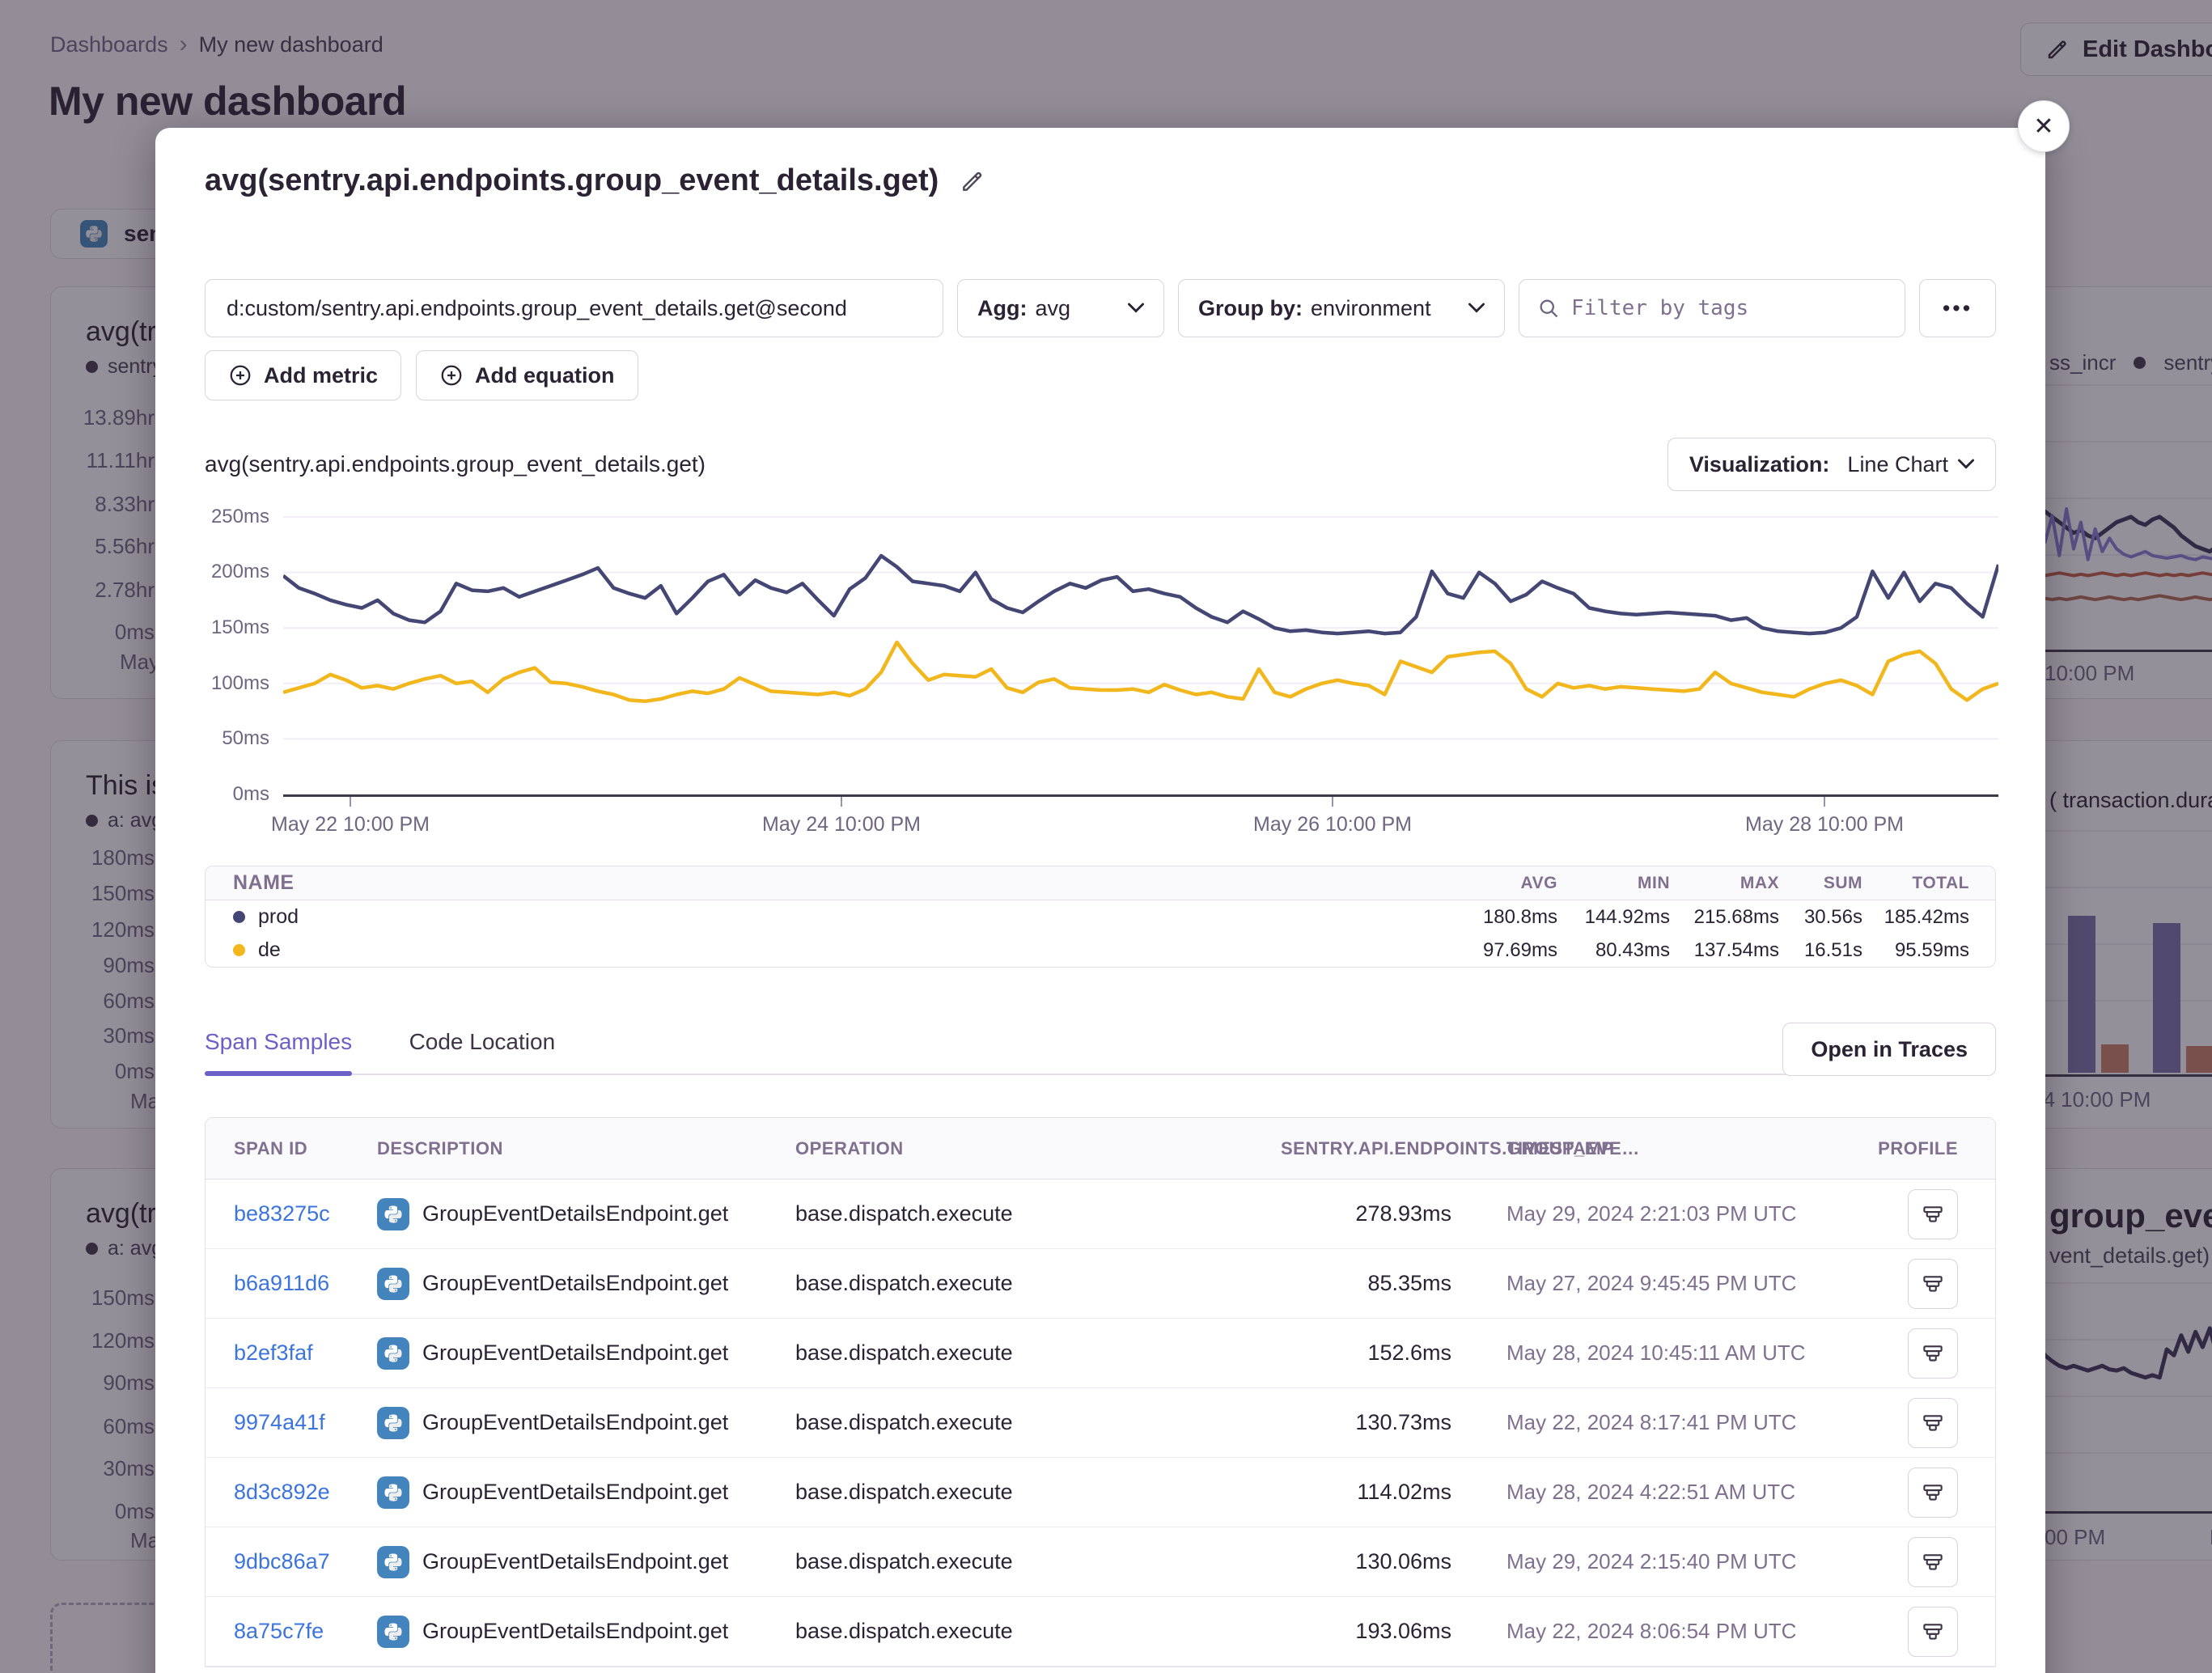 This screenshot has width=2212, height=1673. I want to click on chart-canvas, so click(1140, 661).